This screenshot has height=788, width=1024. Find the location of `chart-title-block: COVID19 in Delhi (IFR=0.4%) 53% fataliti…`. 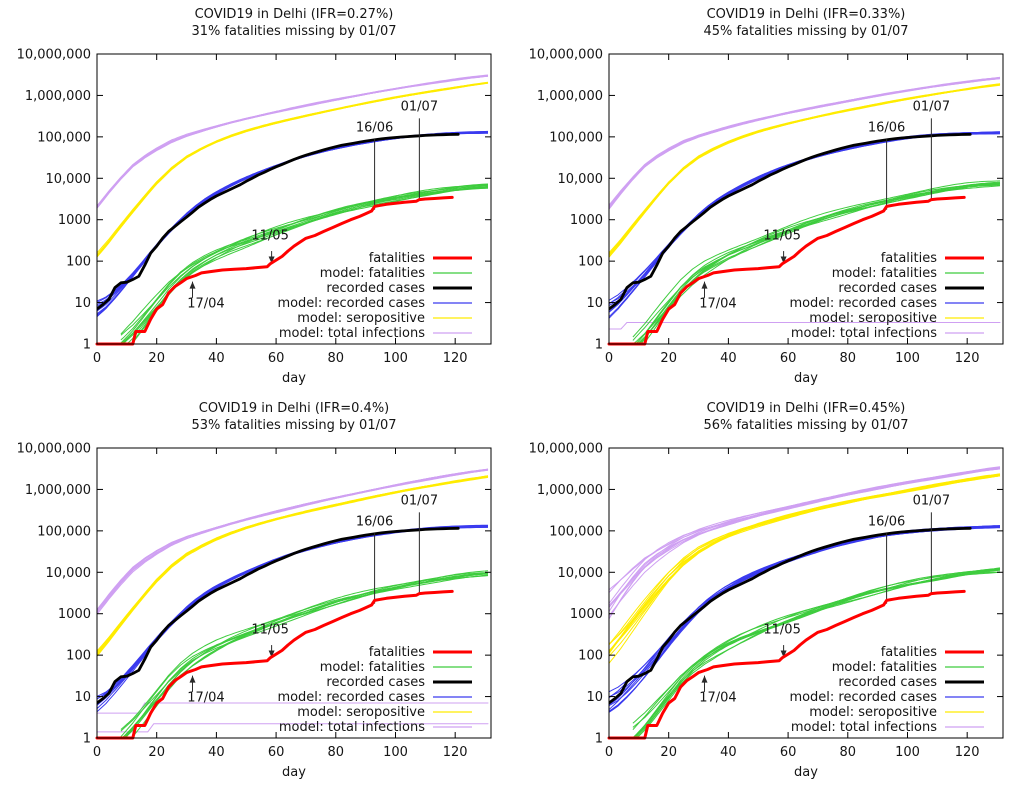

chart-title-block: COVID19 in Delhi (IFR=0.4%) 53% fataliti… is located at coordinates (294, 417).